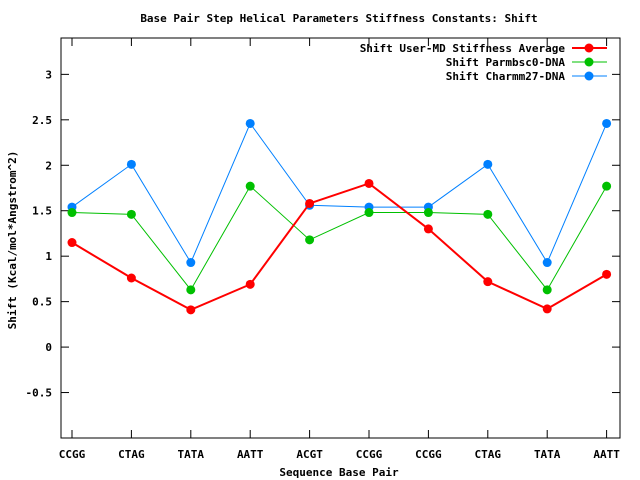 The image size is (640, 480). I want to click on y-tick-label: 2, so click(48, 165).